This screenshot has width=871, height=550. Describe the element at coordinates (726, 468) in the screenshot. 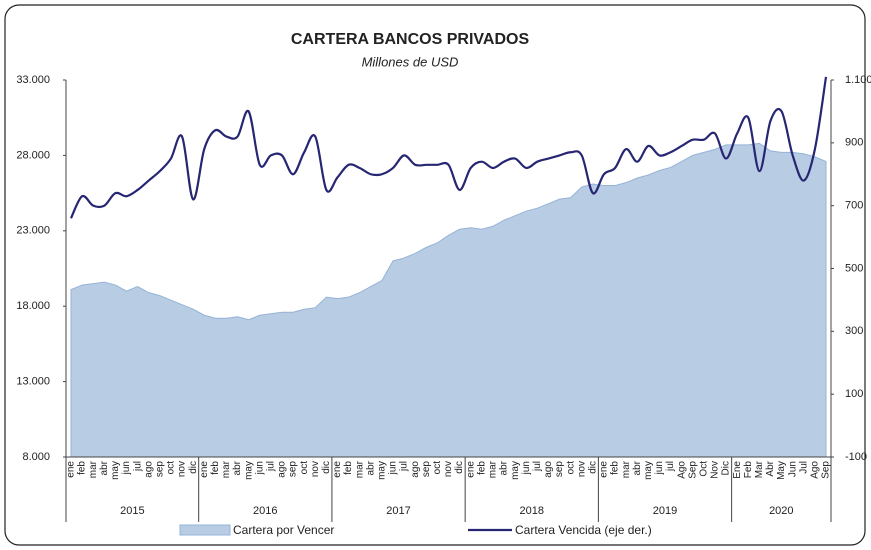

I see `x-tick-label: Dic` at that location.